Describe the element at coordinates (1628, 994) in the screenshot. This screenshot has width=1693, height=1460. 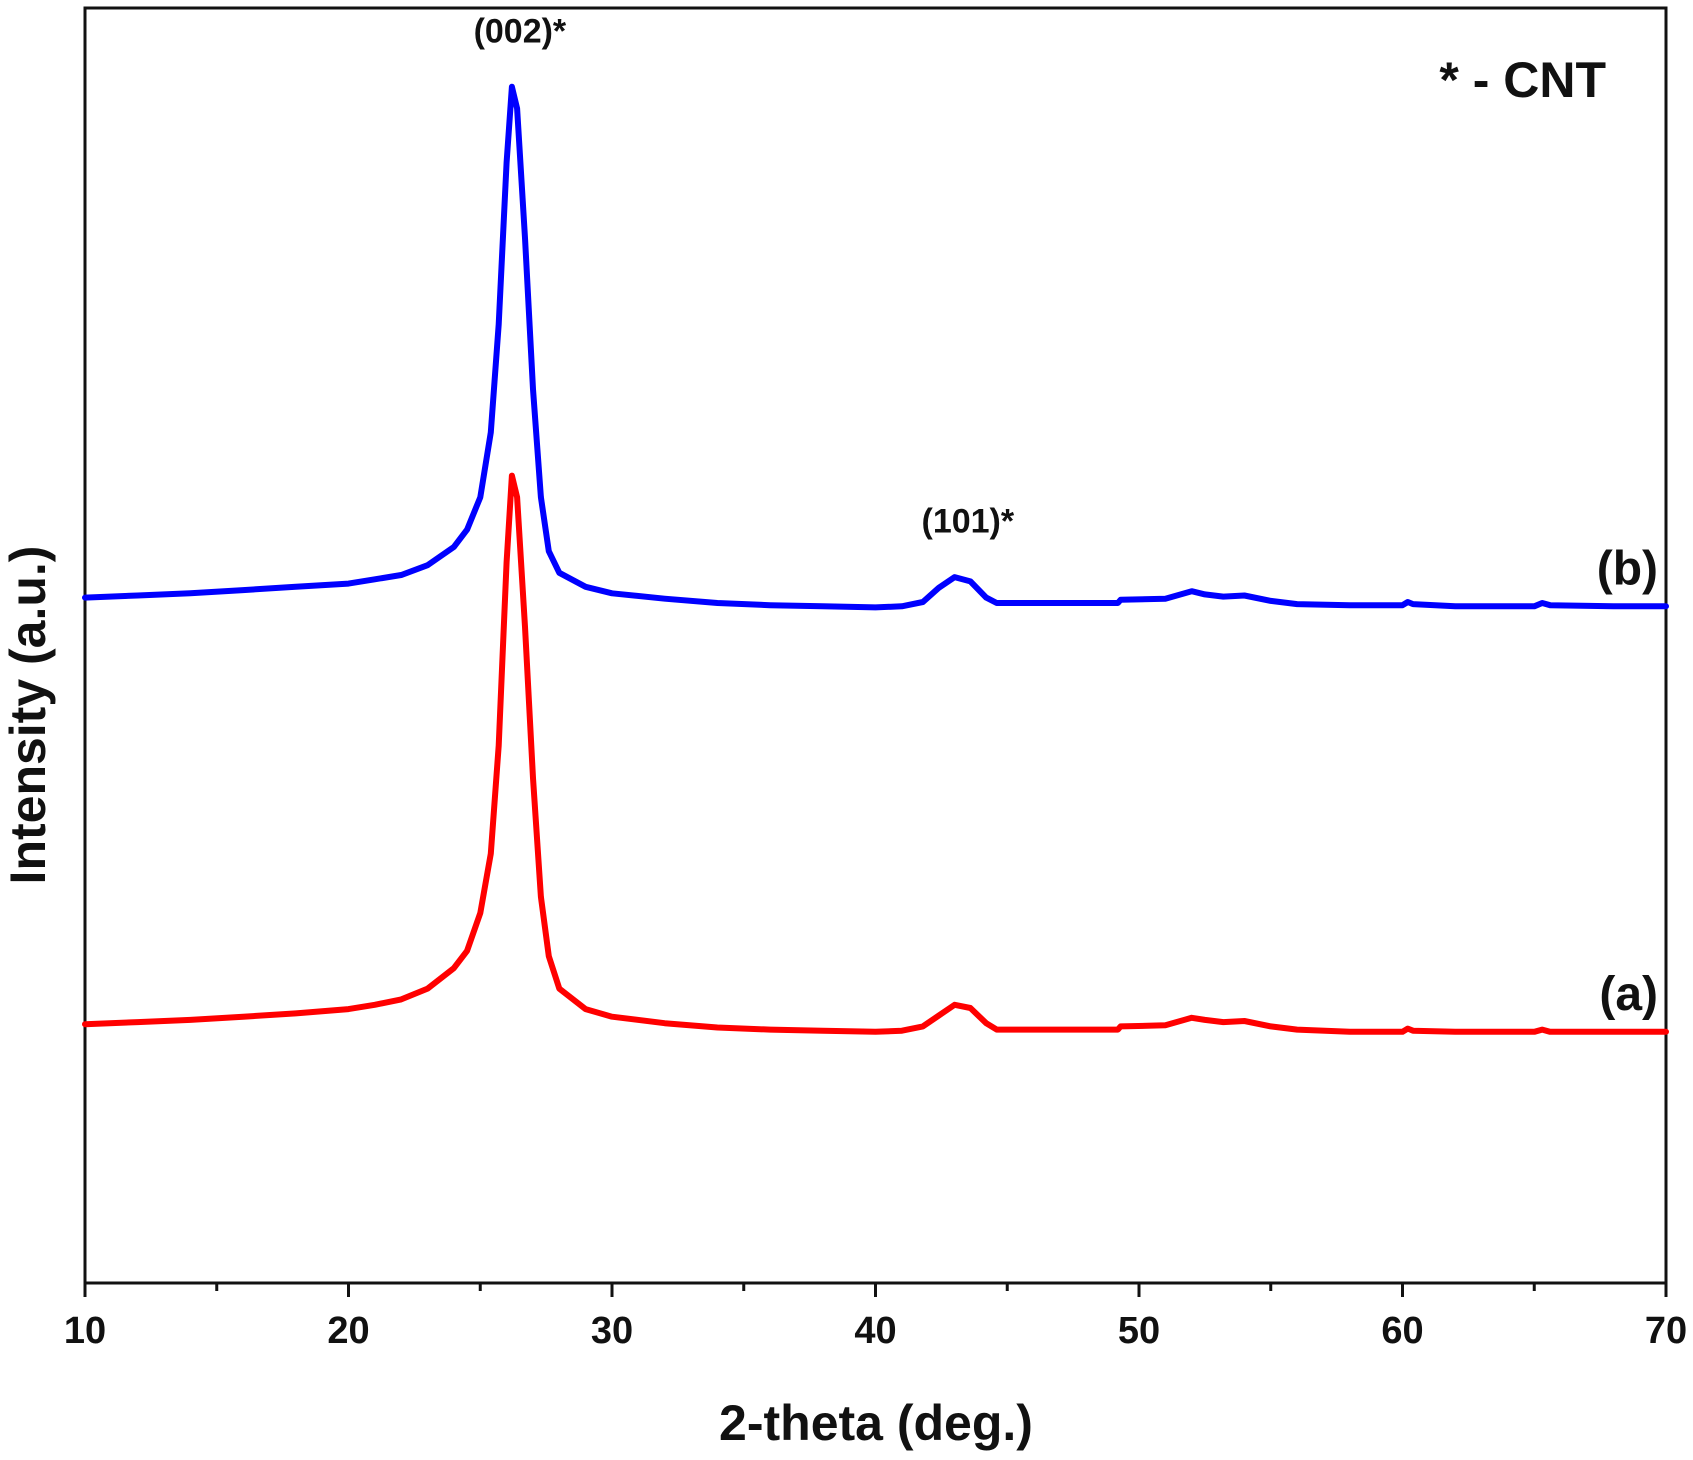
I see `series-label: (a)` at that location.